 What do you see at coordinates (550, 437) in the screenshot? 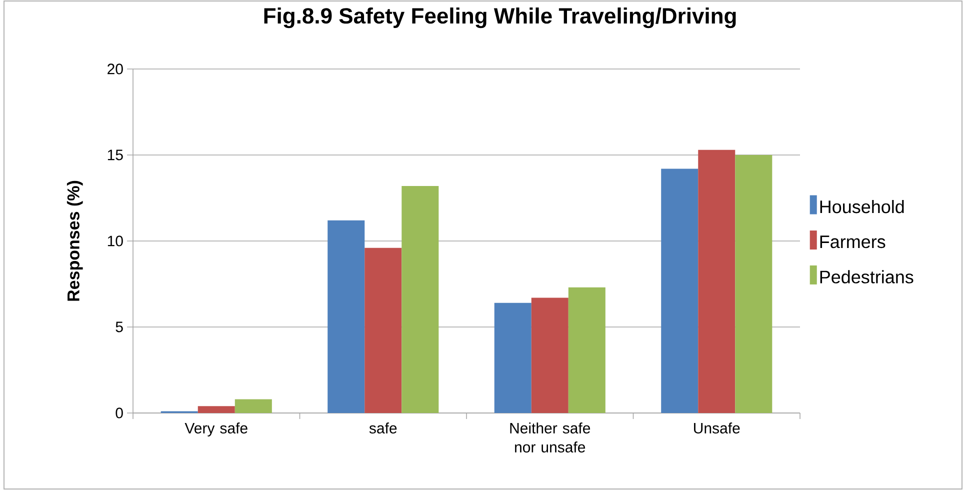
I see `x-tick-label: Neither safe nor unsafe` at bounding box center [550, 437].